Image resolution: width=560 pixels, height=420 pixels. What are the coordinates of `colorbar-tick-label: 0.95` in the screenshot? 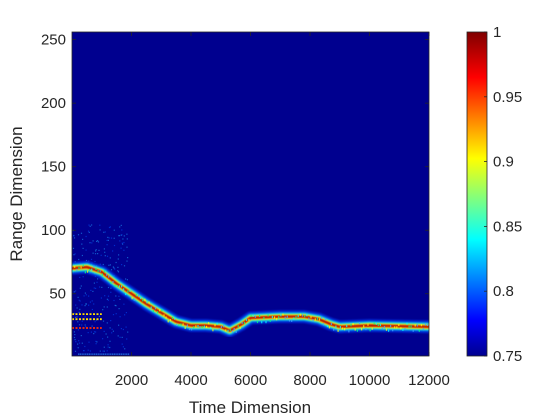 It's located at (507, 97).